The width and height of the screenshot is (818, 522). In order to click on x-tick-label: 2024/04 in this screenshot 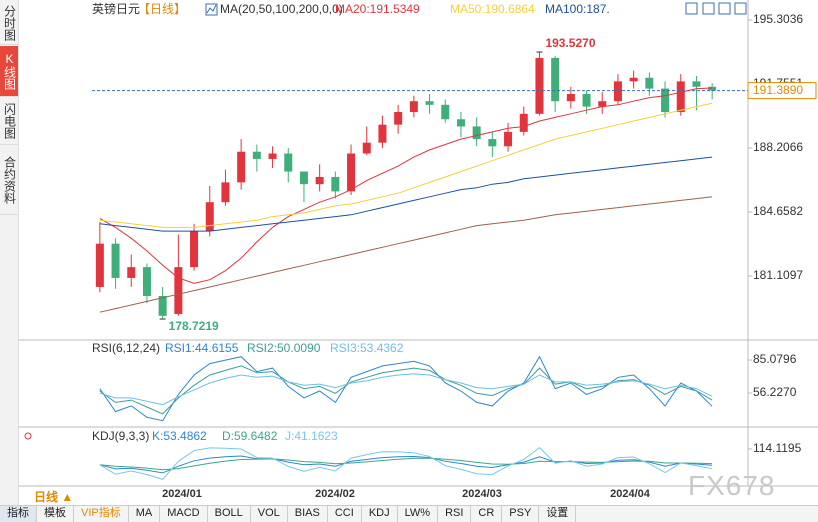, I will do `click(630, 494)`.